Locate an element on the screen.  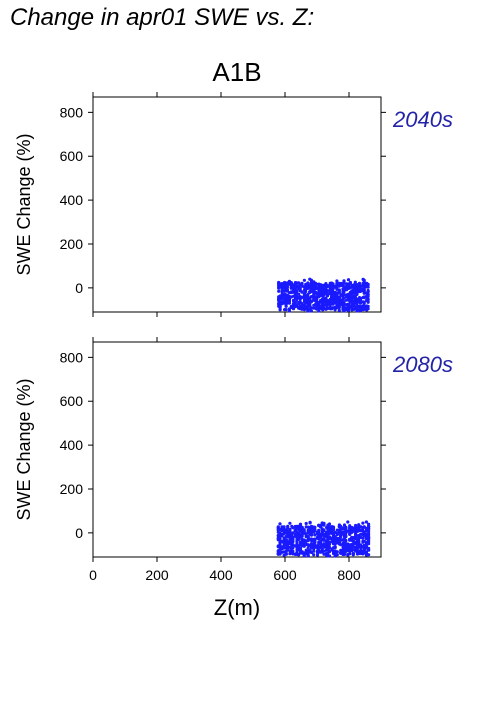
chart-title: A1B is located at coordinates (236, 72).